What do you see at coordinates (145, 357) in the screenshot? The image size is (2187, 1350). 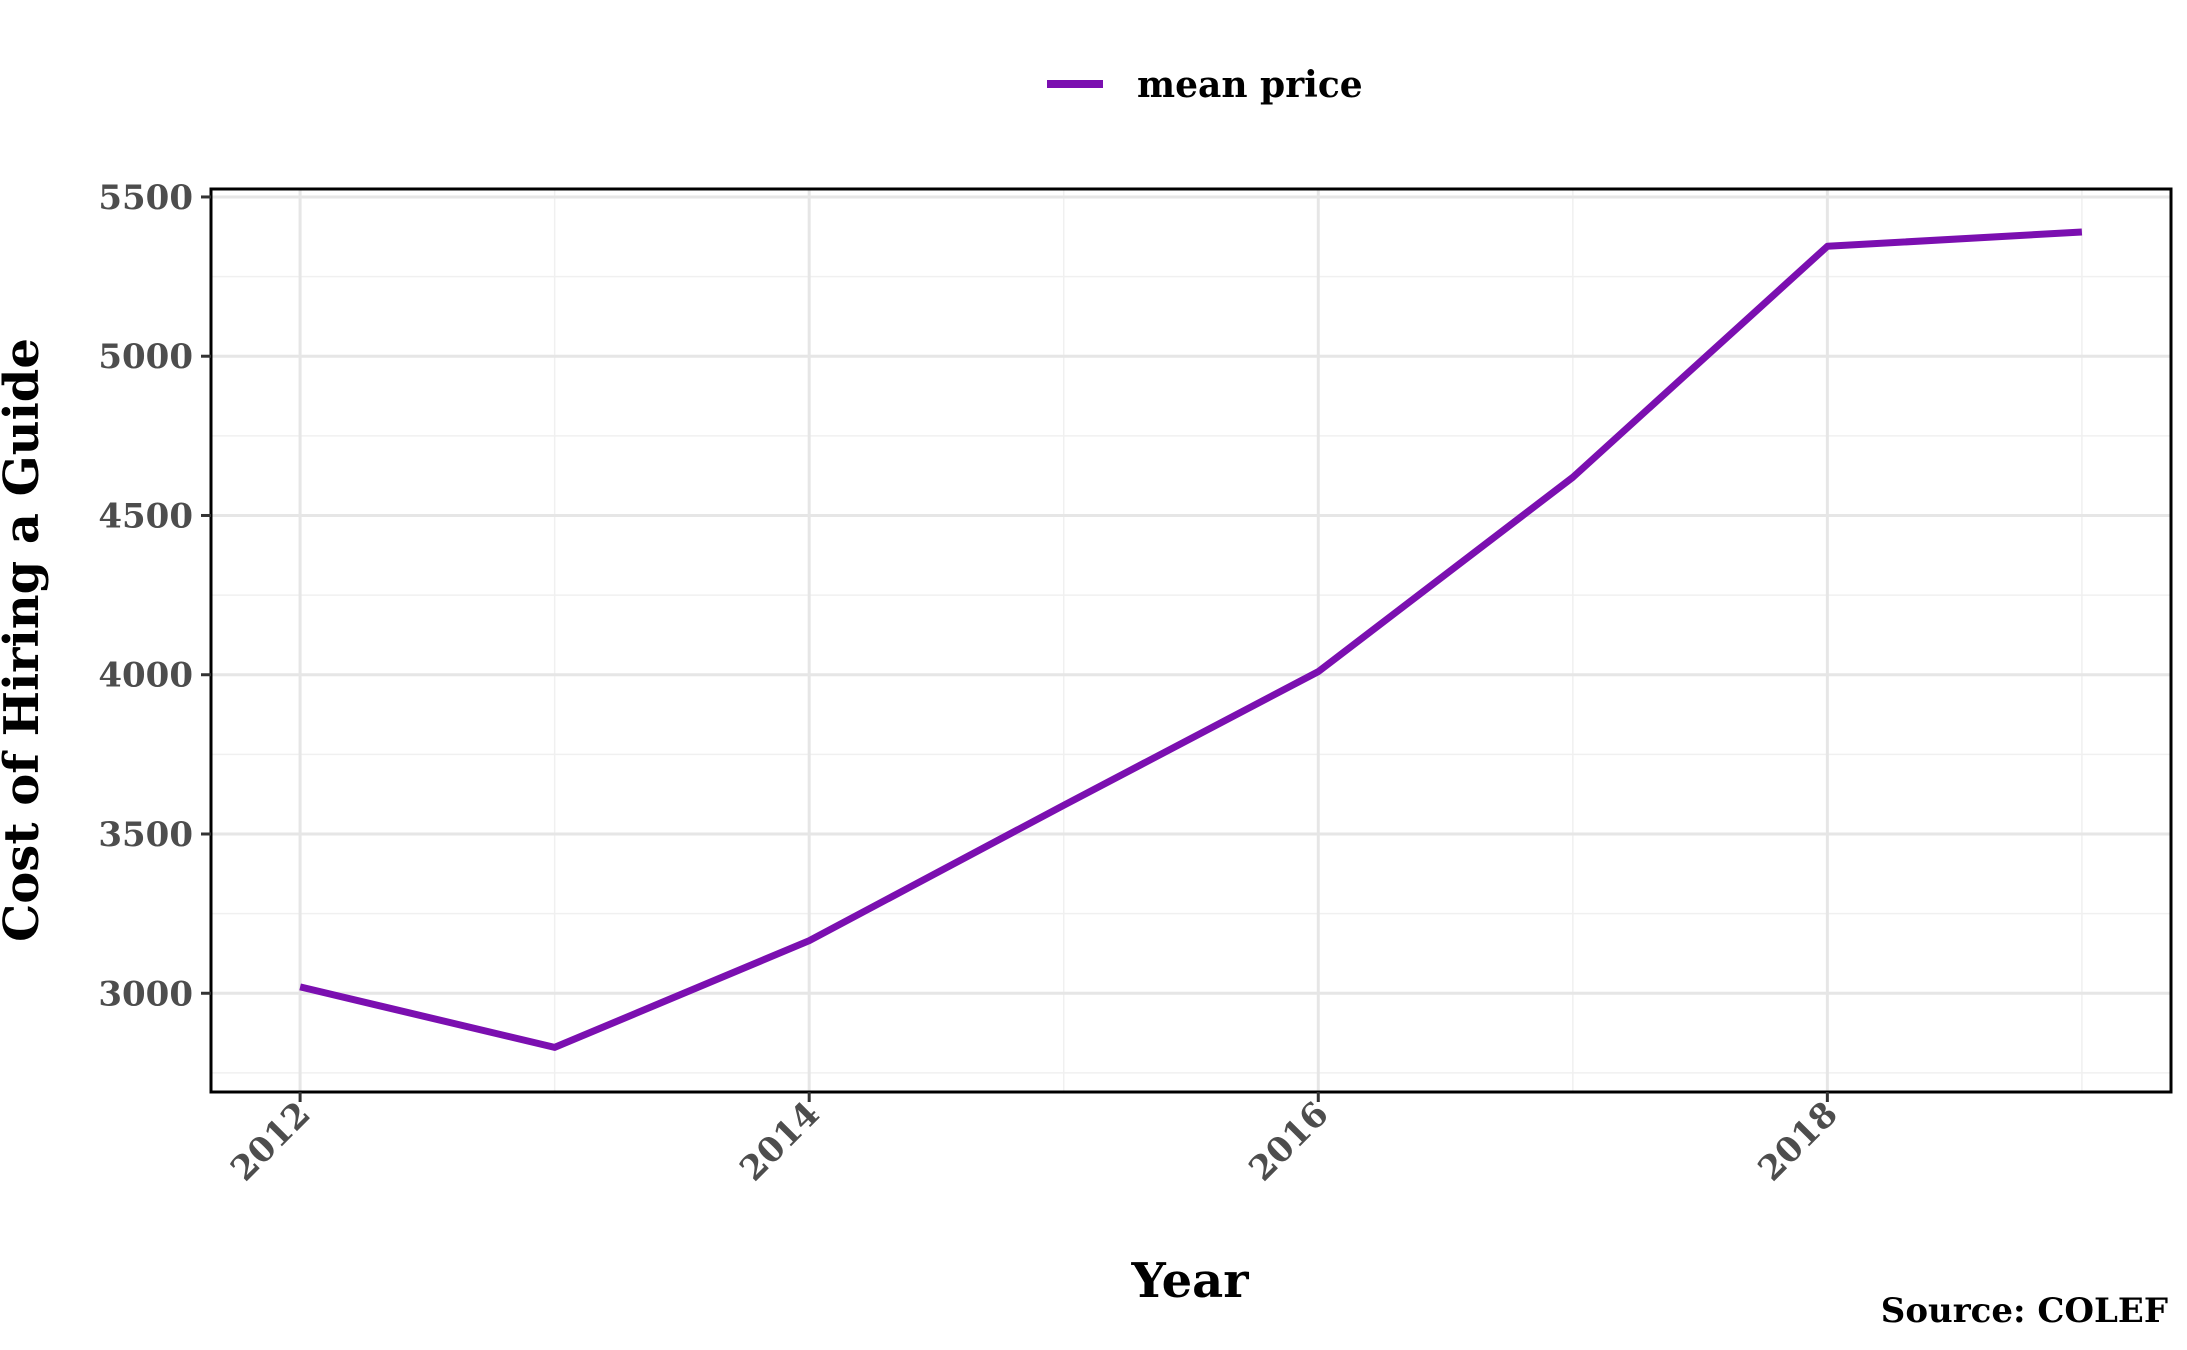 I see `y-tick-label: 5000` at bounding box center [145, 357].